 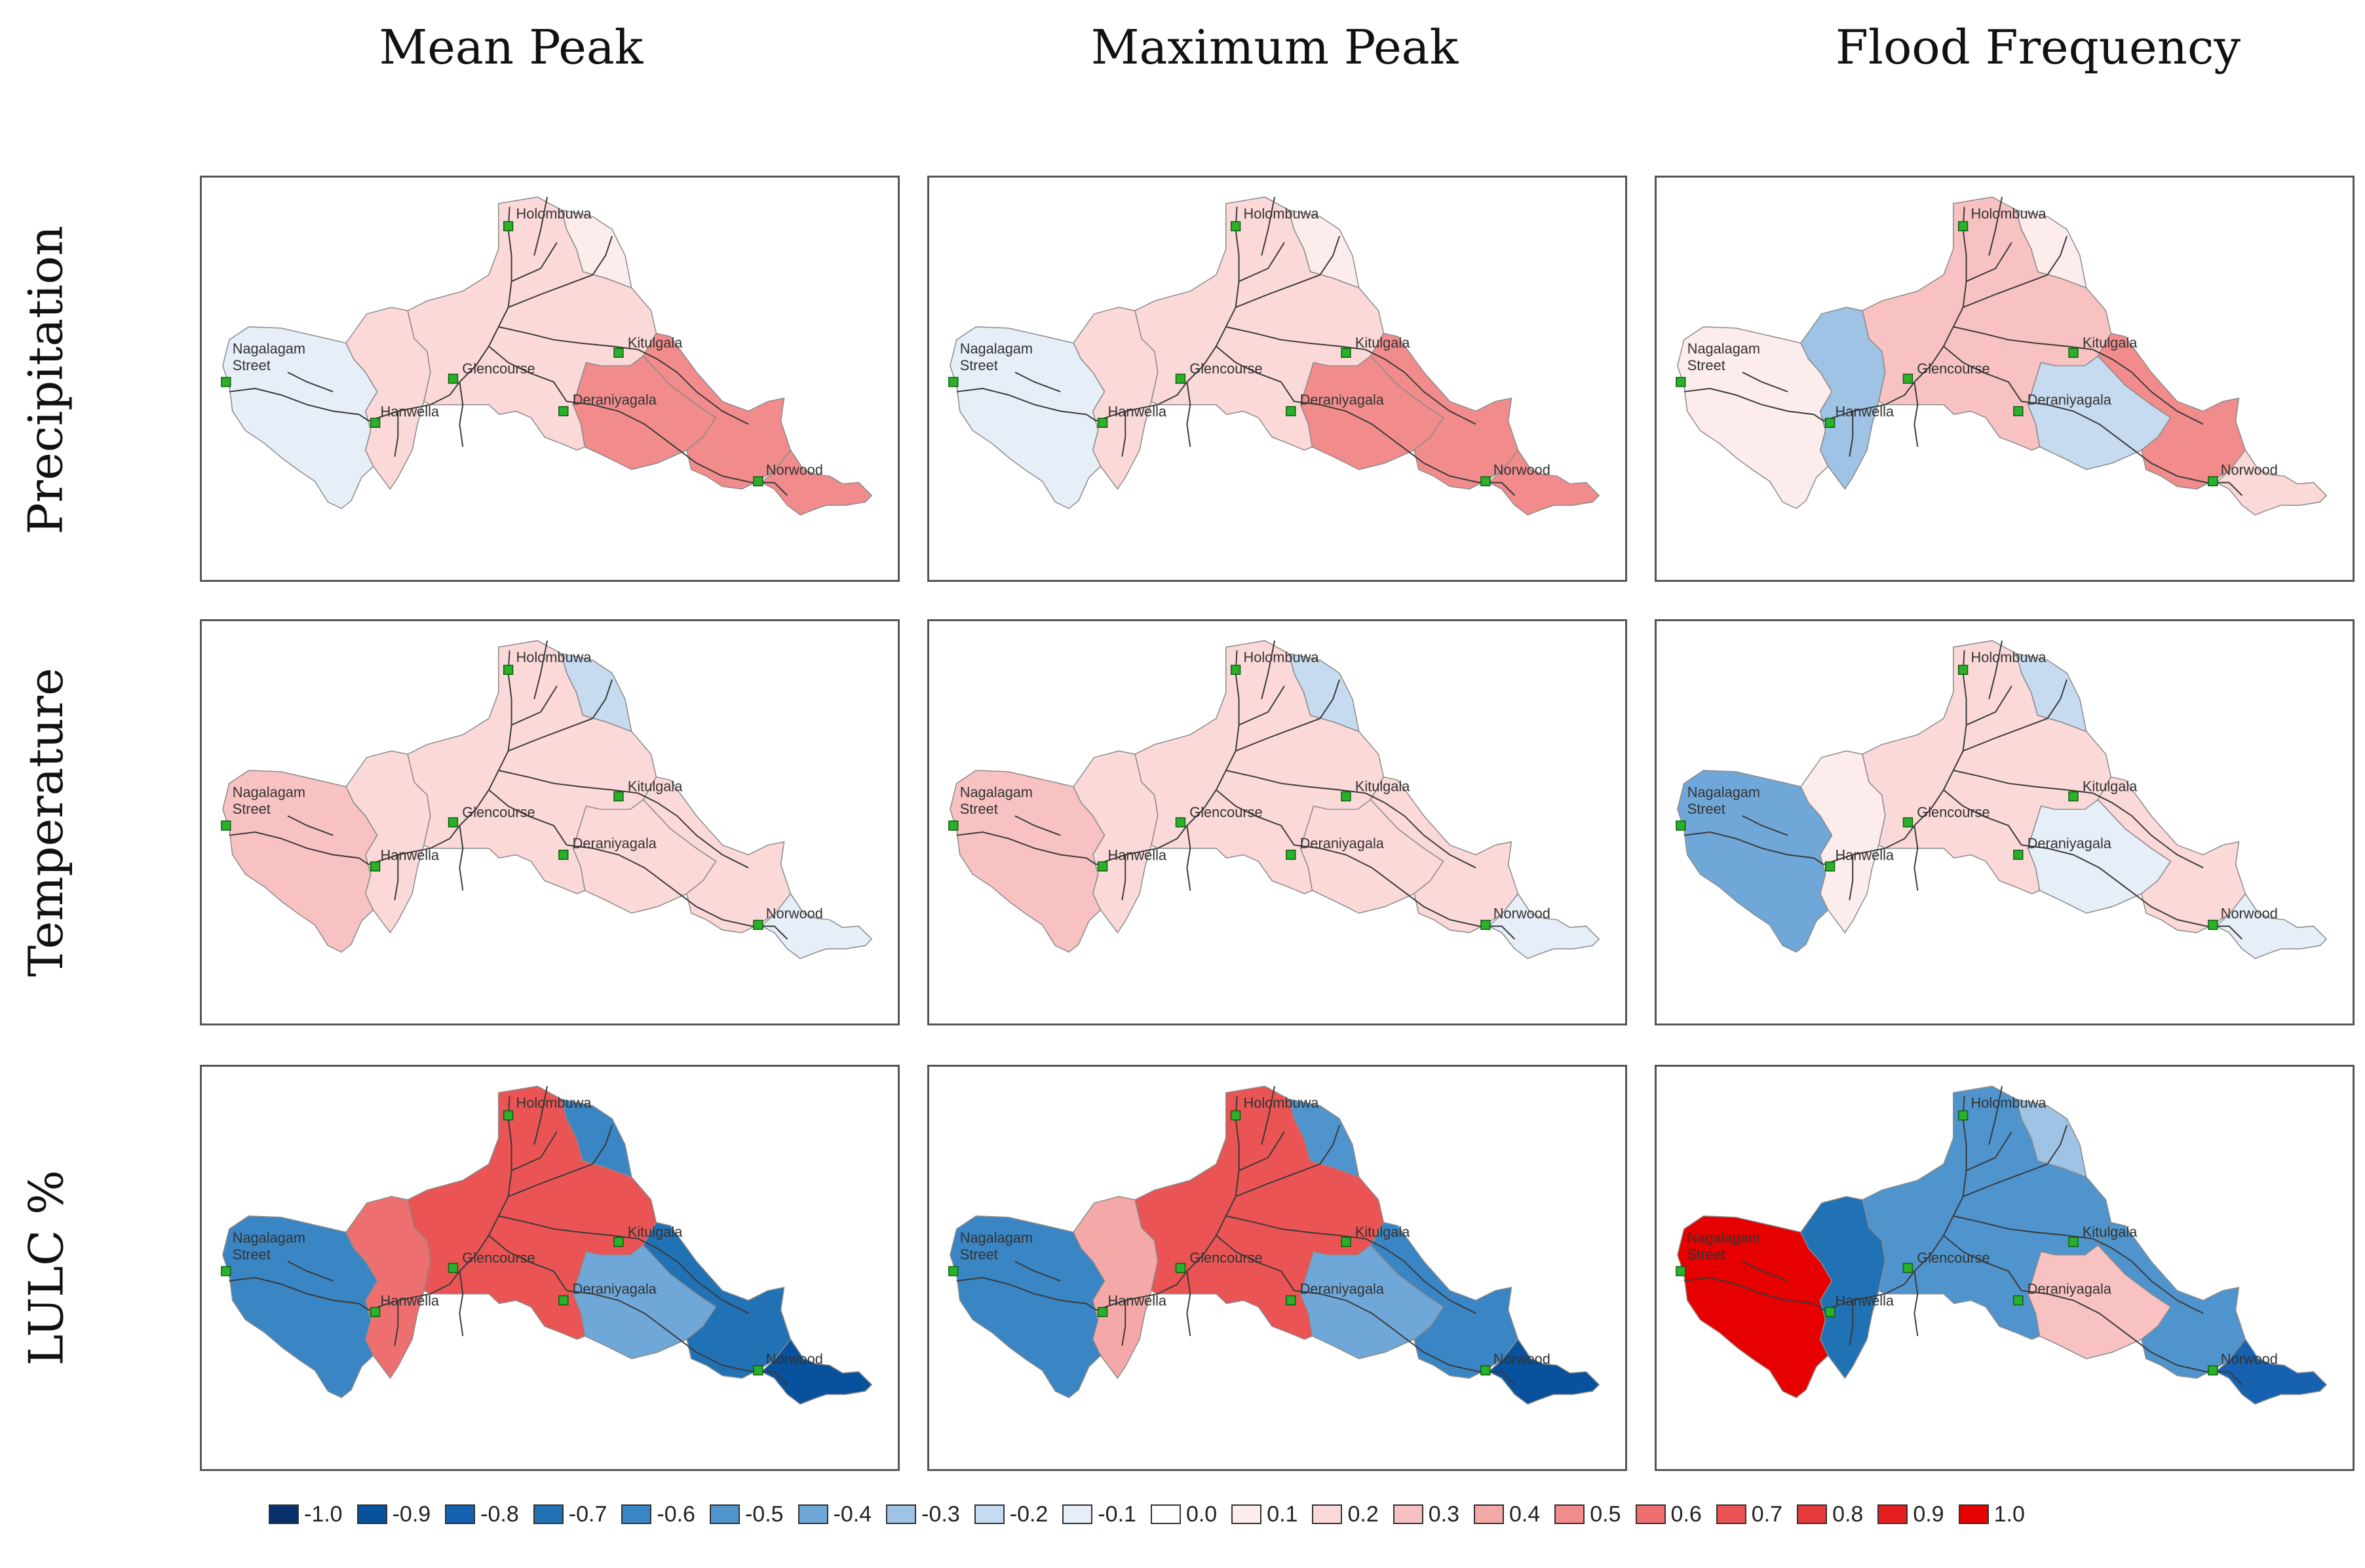 I want to click on legend-item: 0.4, so click(x=1507, y=1515).